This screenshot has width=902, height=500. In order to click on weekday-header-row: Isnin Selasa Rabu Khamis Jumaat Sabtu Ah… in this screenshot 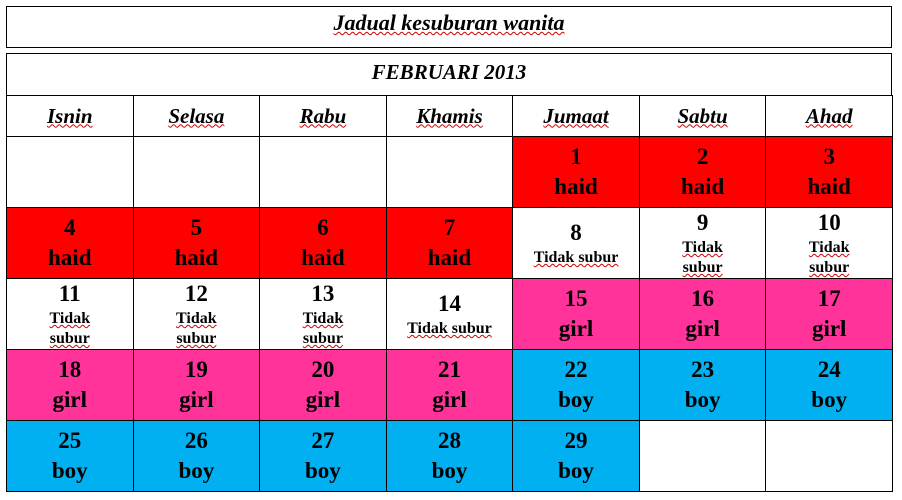, I will do `click(449, 116)`.